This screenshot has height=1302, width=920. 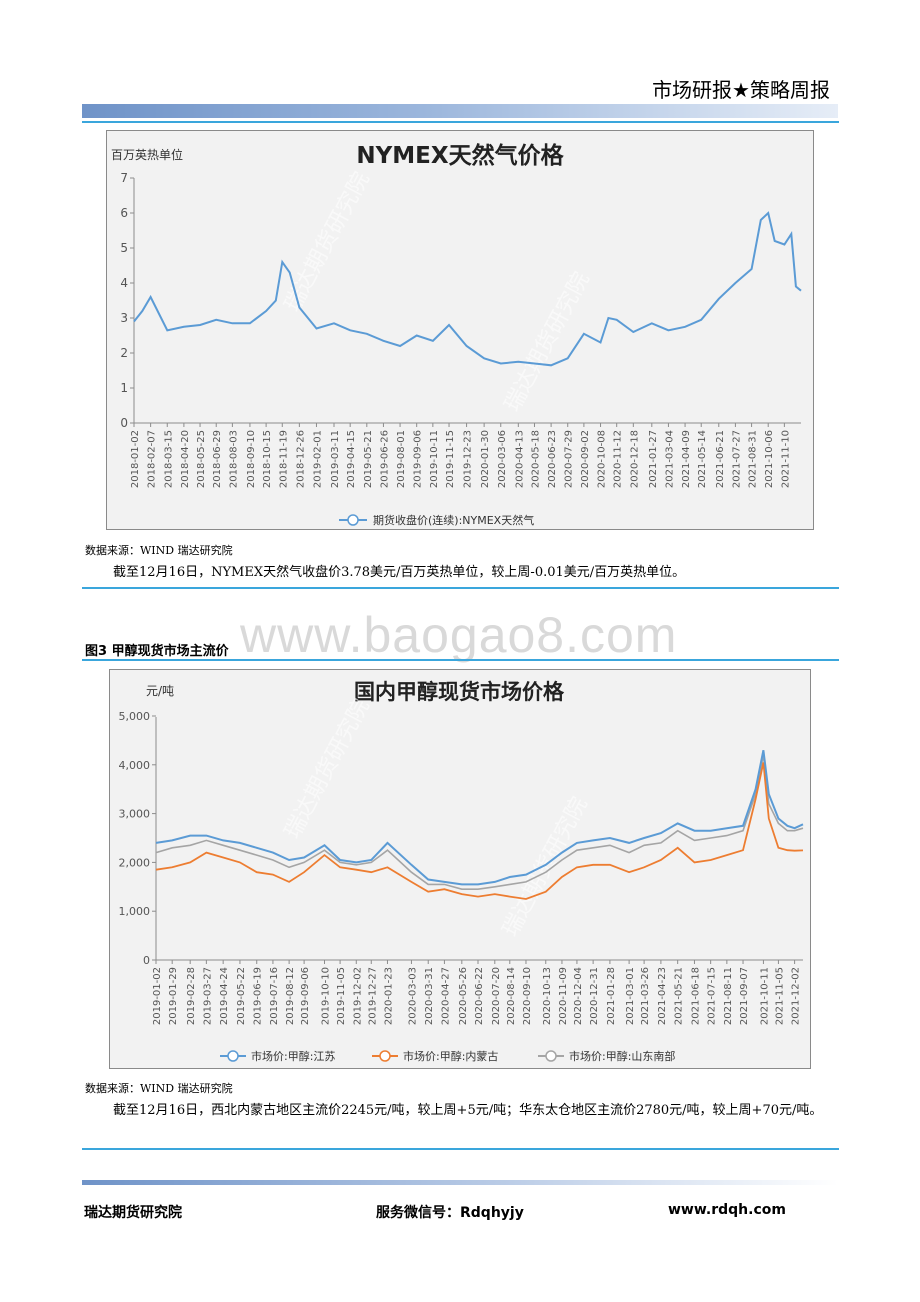 What do you see at coordinates (372, 996) in the screenshot?
I see `x-tick-label: 2019-12-27` at bounding box center [372, 996].